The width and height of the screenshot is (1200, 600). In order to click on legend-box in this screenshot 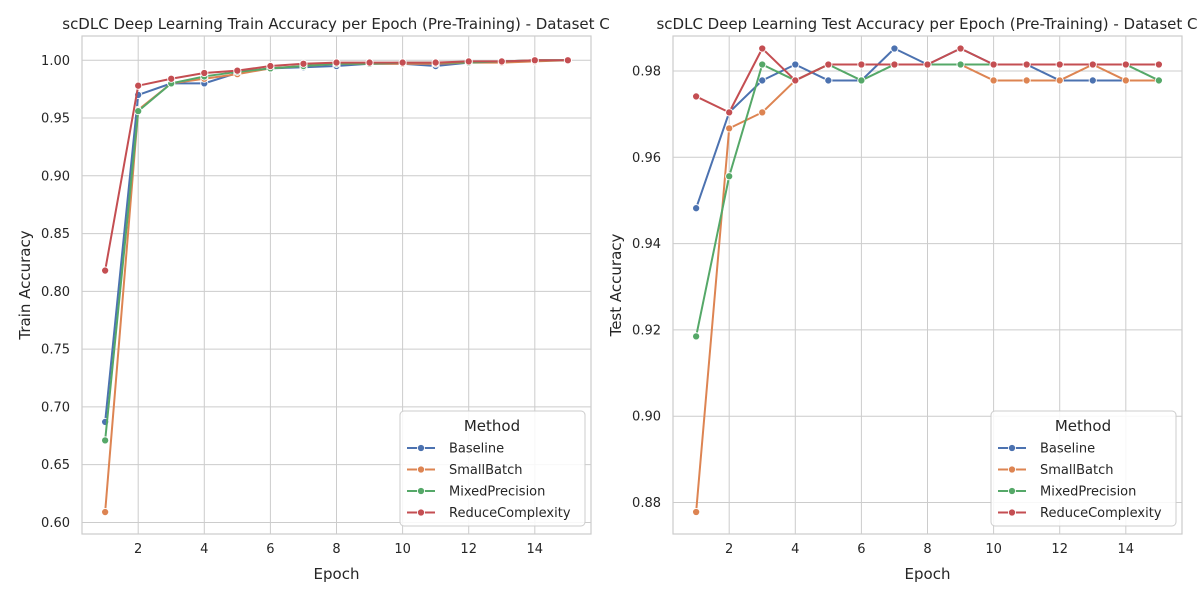, I will do `click(492, 468)`.